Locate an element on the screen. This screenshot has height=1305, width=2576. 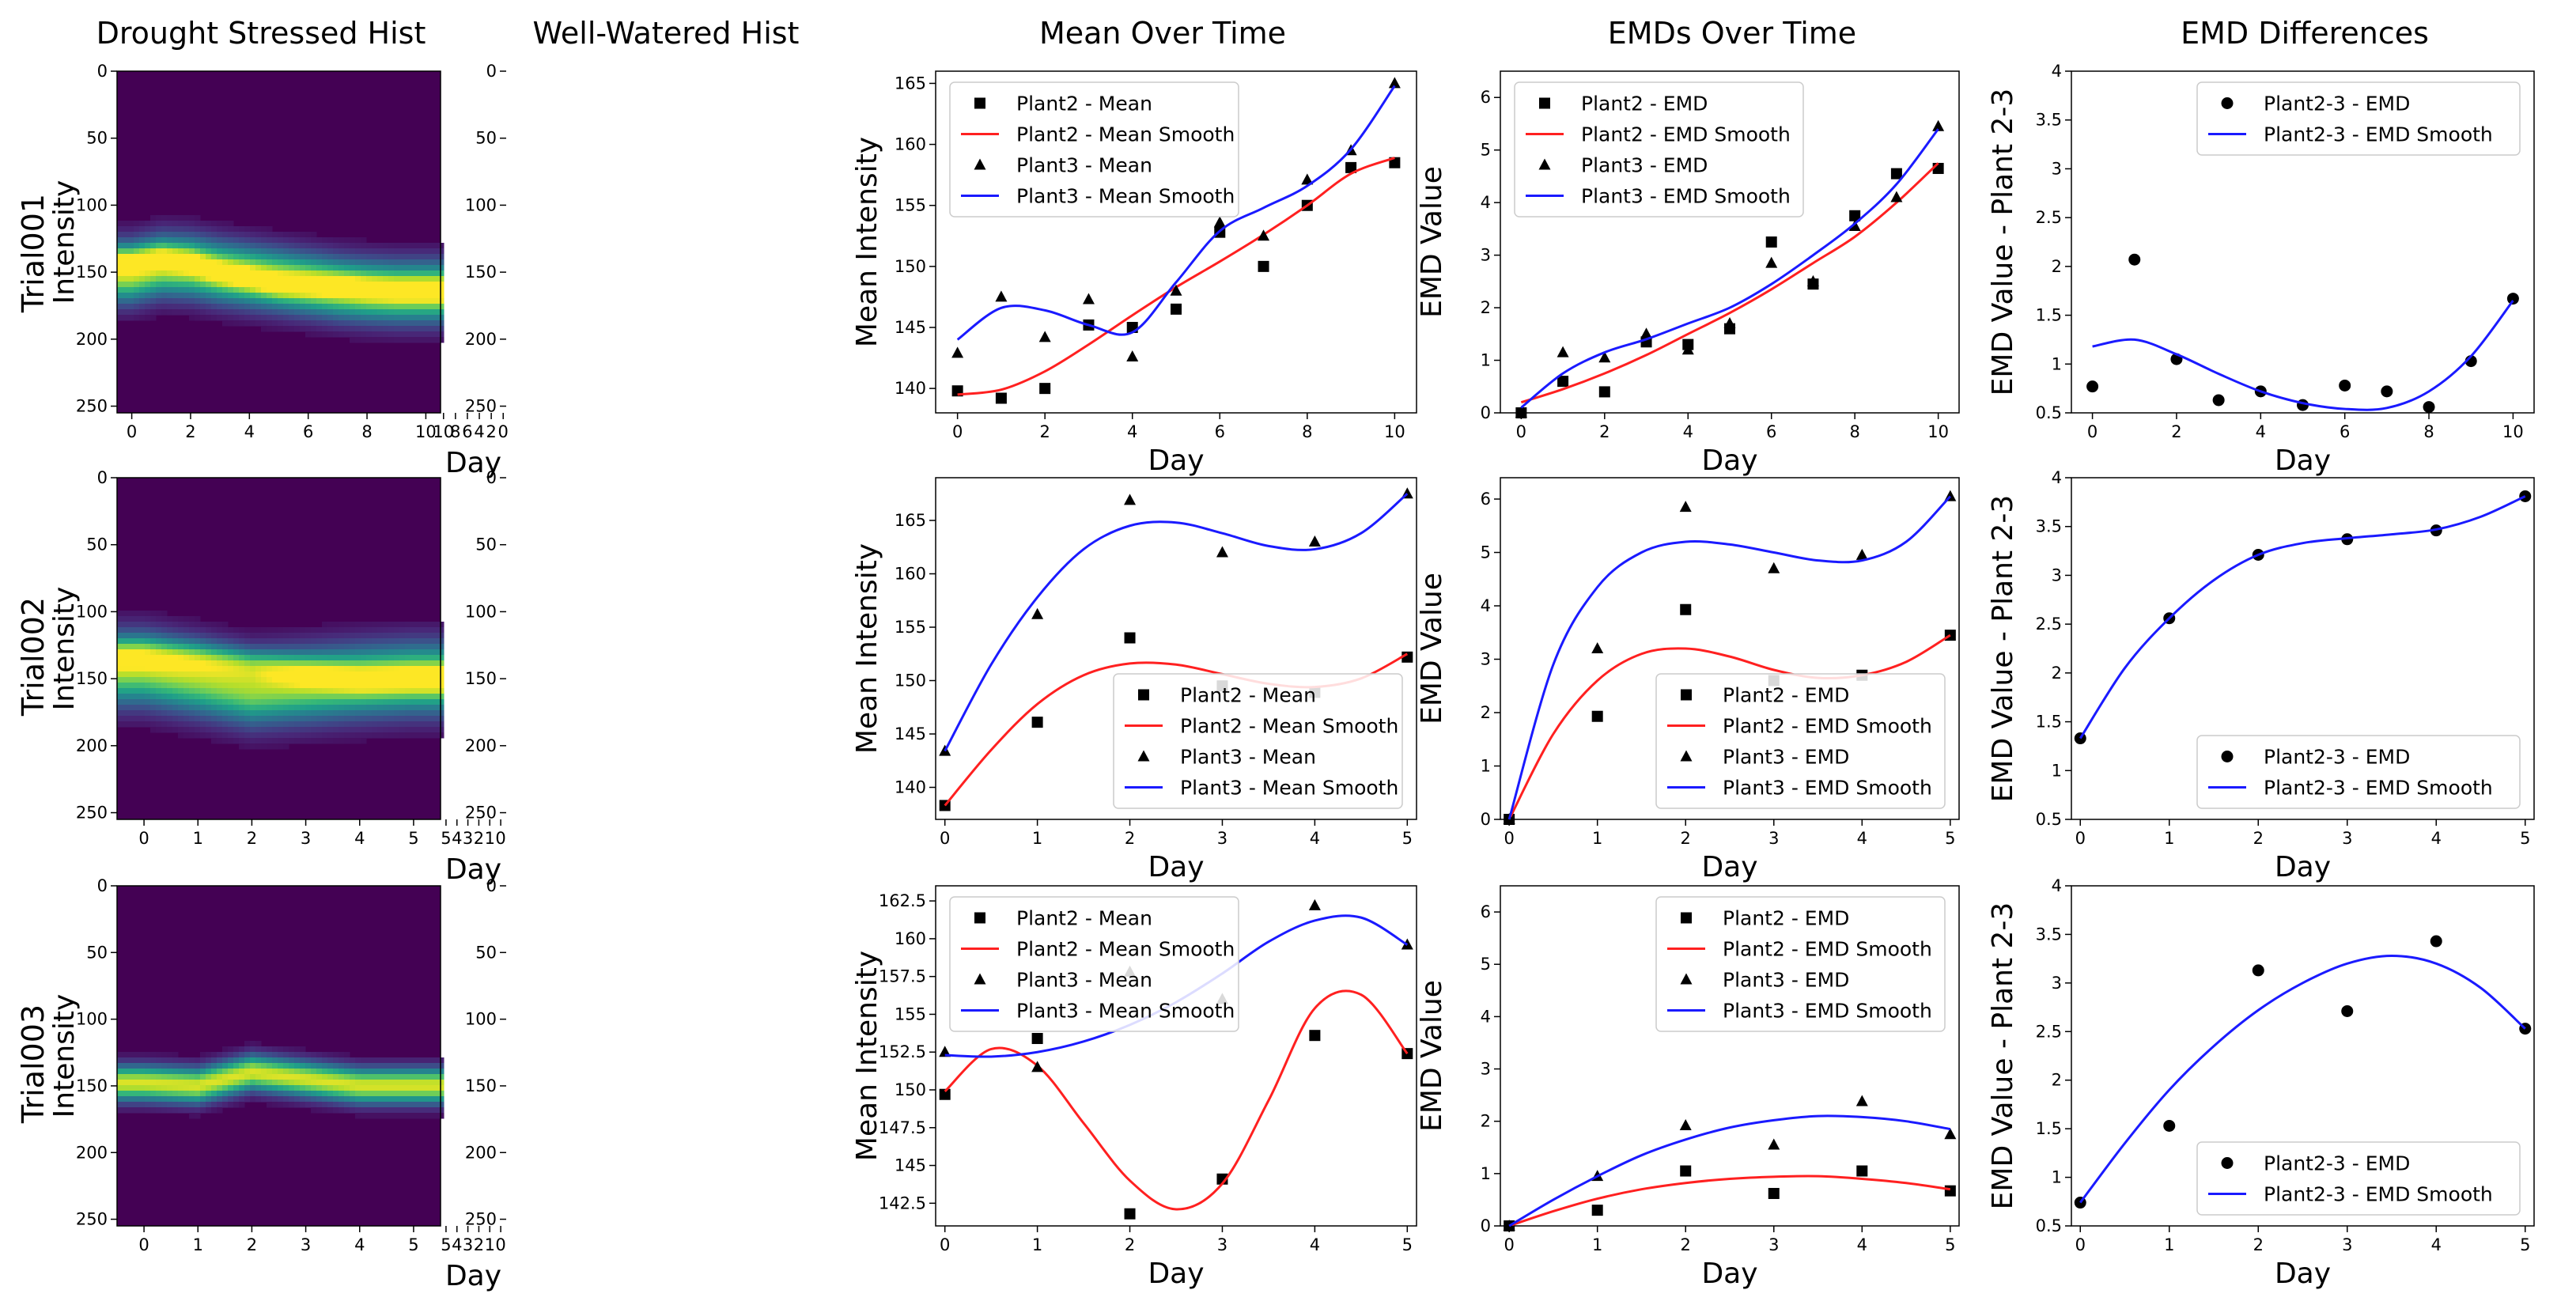
legend-box is located at coordinates (1094, 964).